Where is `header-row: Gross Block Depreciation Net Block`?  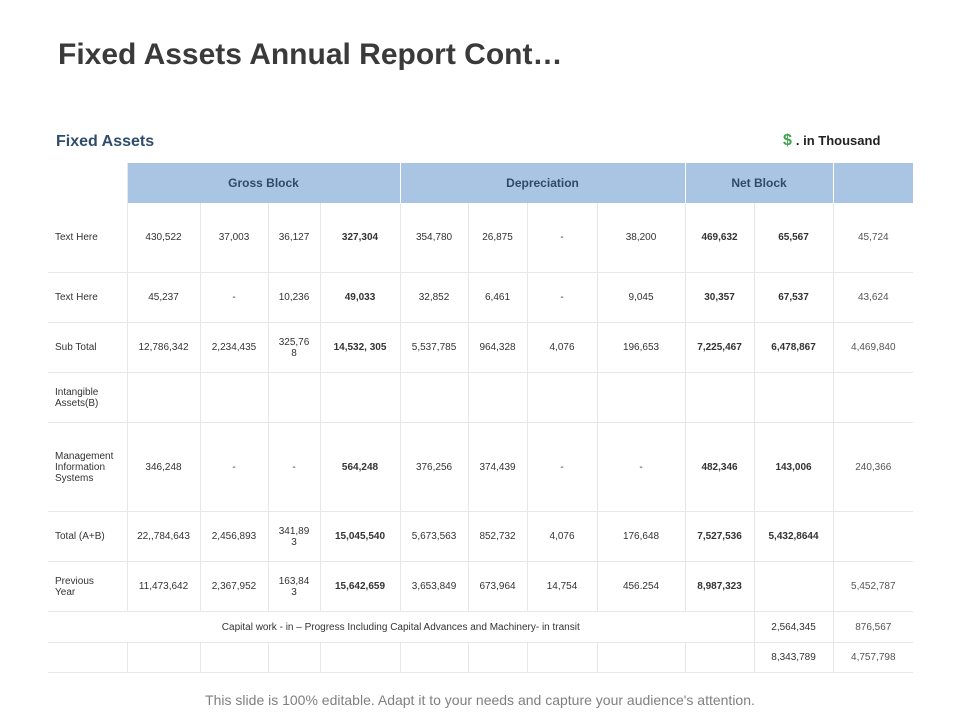 header-row: Gross Block Depreciation Net Block is located at coordinates (481, 183).